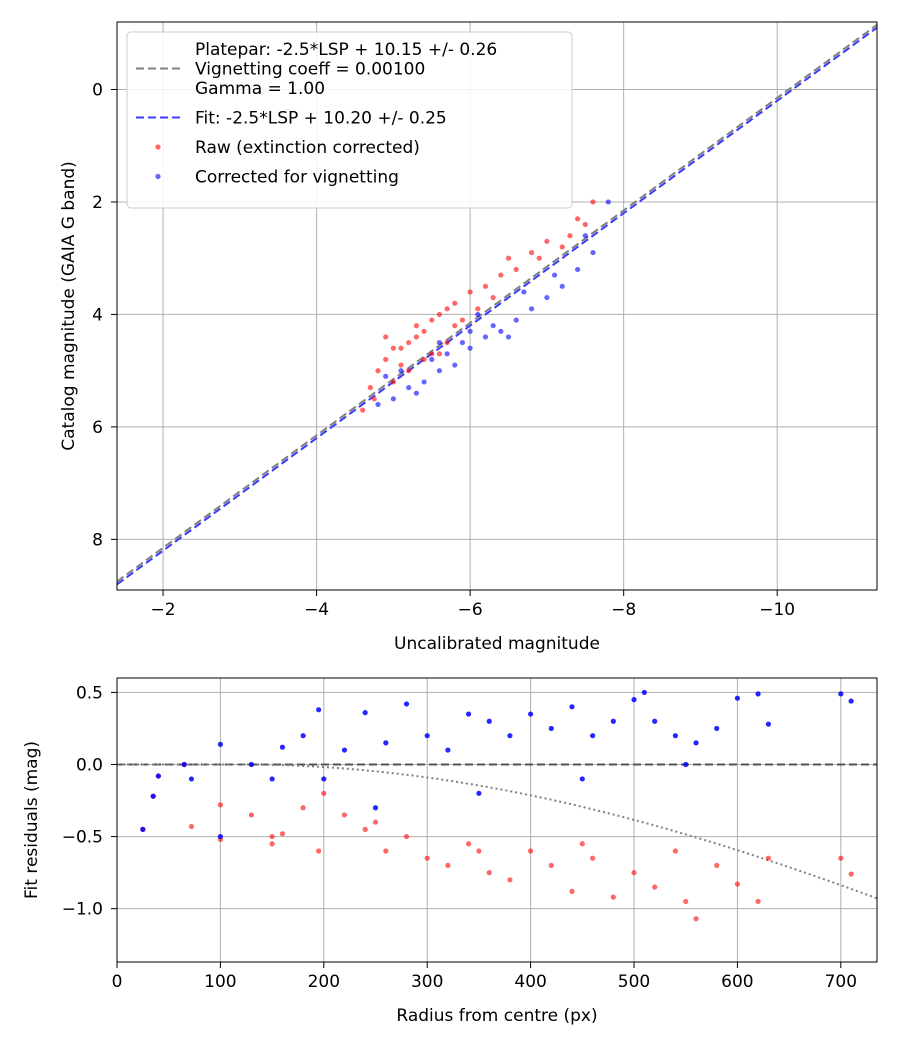  Describe the element at coordinates (349, 120) in the screenshot. I see `legend-box` at that location.